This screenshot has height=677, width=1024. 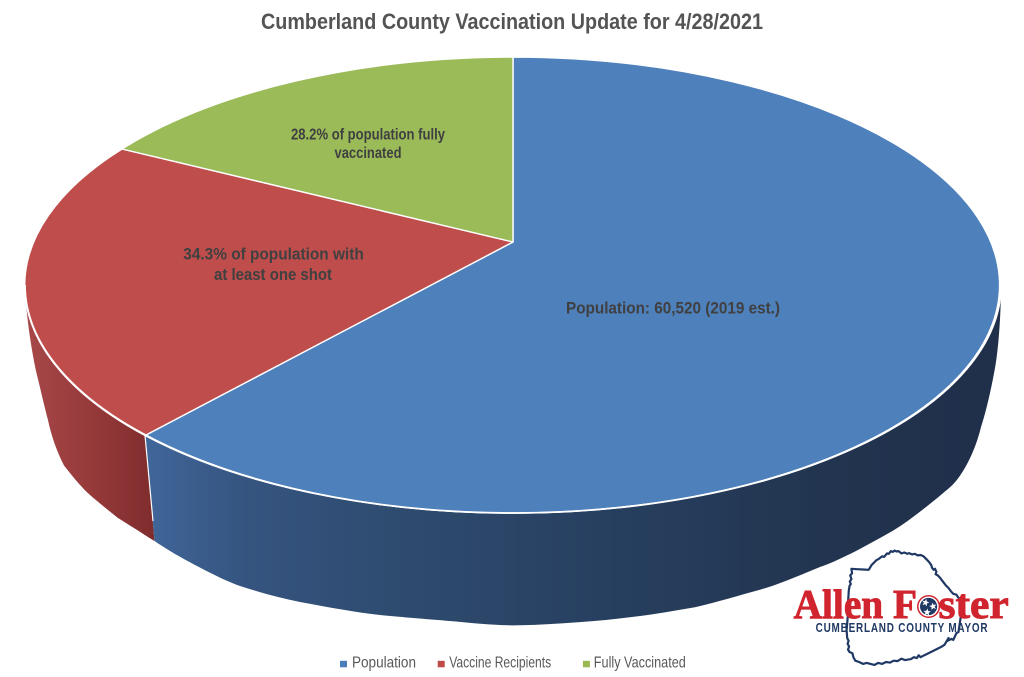 I want to click on svg-text: at least one shot, so click(x=273, y=274).